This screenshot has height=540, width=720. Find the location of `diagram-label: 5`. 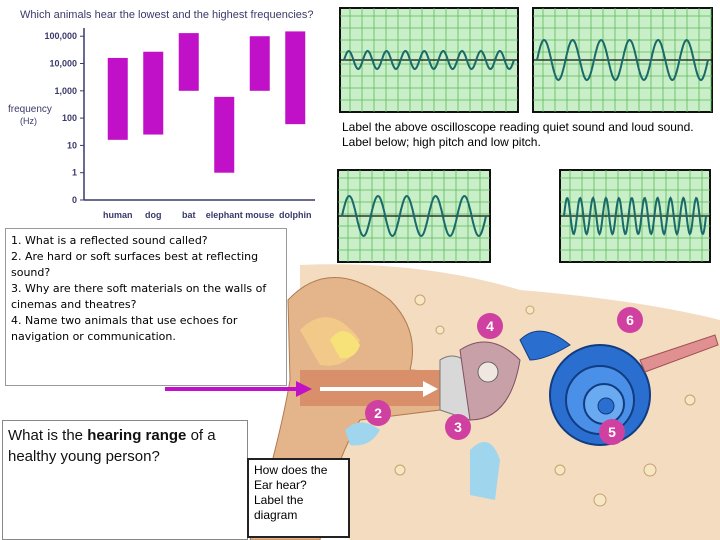

diagram-label: 5 is located at coordinates (612, 432).